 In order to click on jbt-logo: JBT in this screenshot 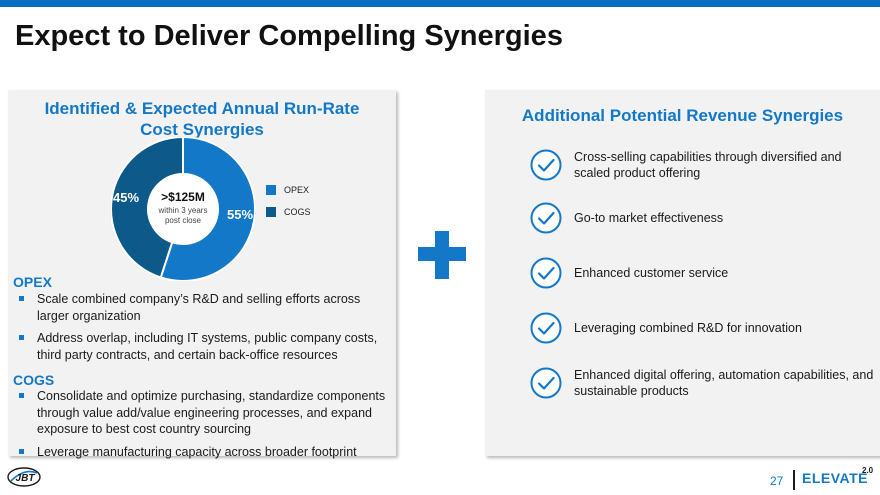, I will do `click(24, 477)`.